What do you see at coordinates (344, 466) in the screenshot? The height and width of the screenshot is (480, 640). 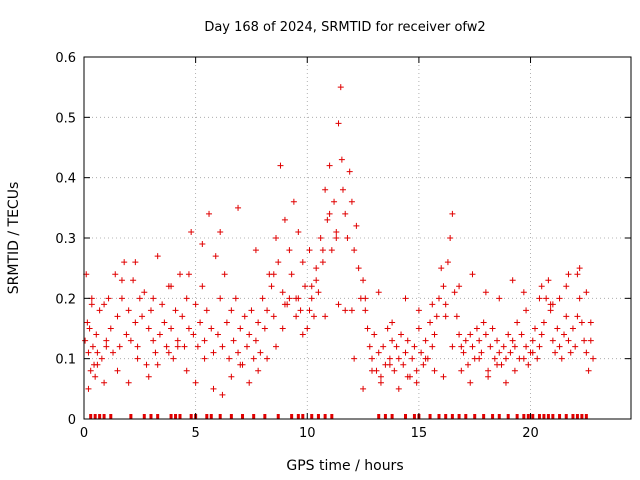 I see `x-axis-label: GPS time / hours` at bounding box center [344, 466].